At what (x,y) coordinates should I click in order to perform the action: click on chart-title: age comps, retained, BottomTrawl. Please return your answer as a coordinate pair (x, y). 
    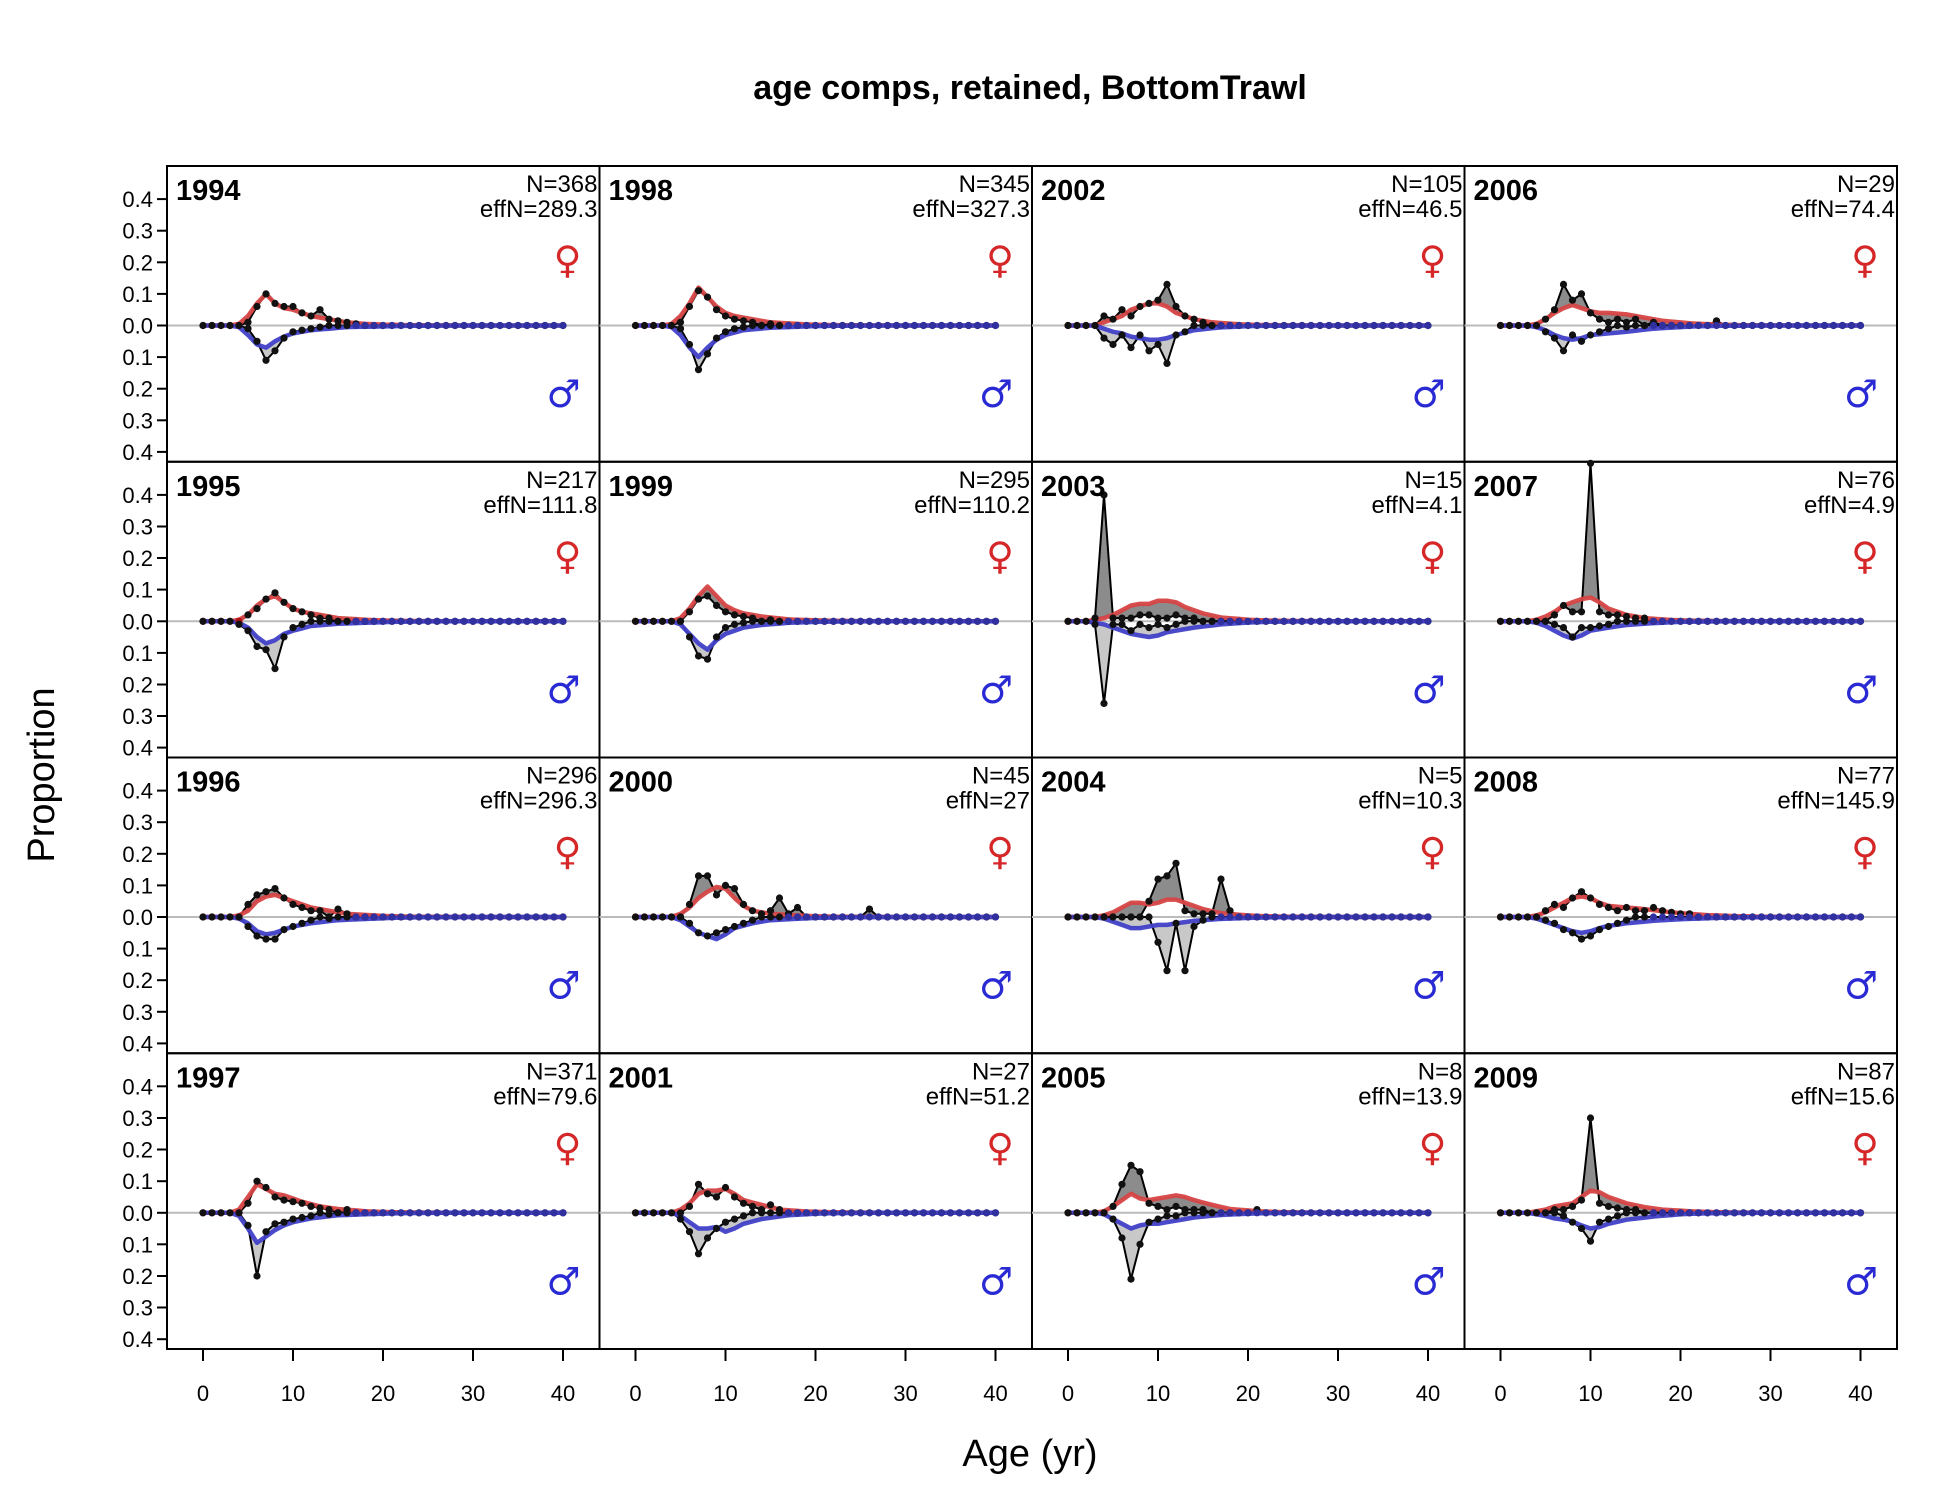
    Looking at the image, I should click on (1030, 88).